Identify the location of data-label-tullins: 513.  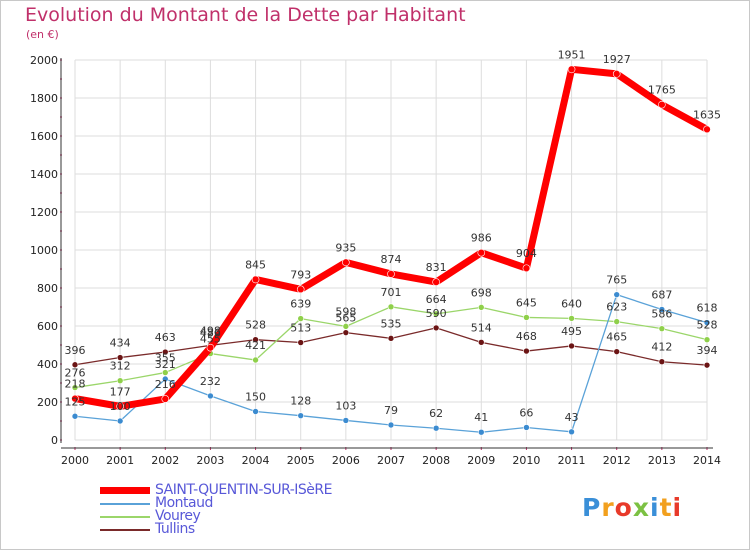
(300, 328).